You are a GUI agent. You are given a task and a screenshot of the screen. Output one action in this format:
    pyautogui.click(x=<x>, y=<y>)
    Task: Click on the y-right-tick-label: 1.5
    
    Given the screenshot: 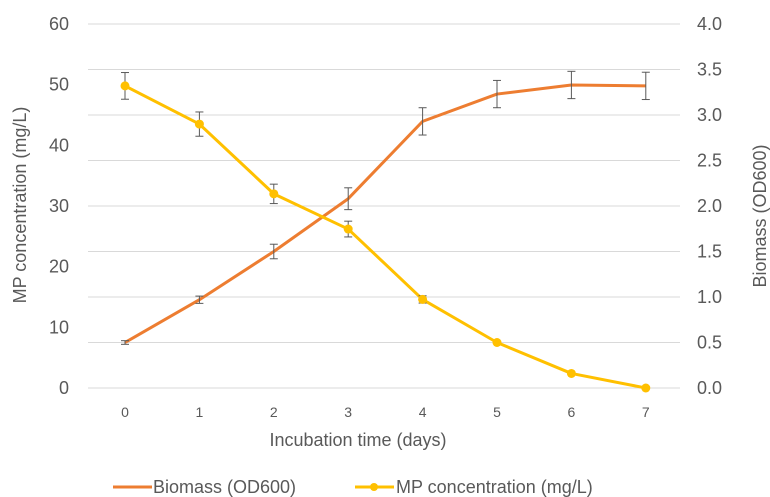 What is the action you would take?
    pyautogui.click(x=709, y=252)
    